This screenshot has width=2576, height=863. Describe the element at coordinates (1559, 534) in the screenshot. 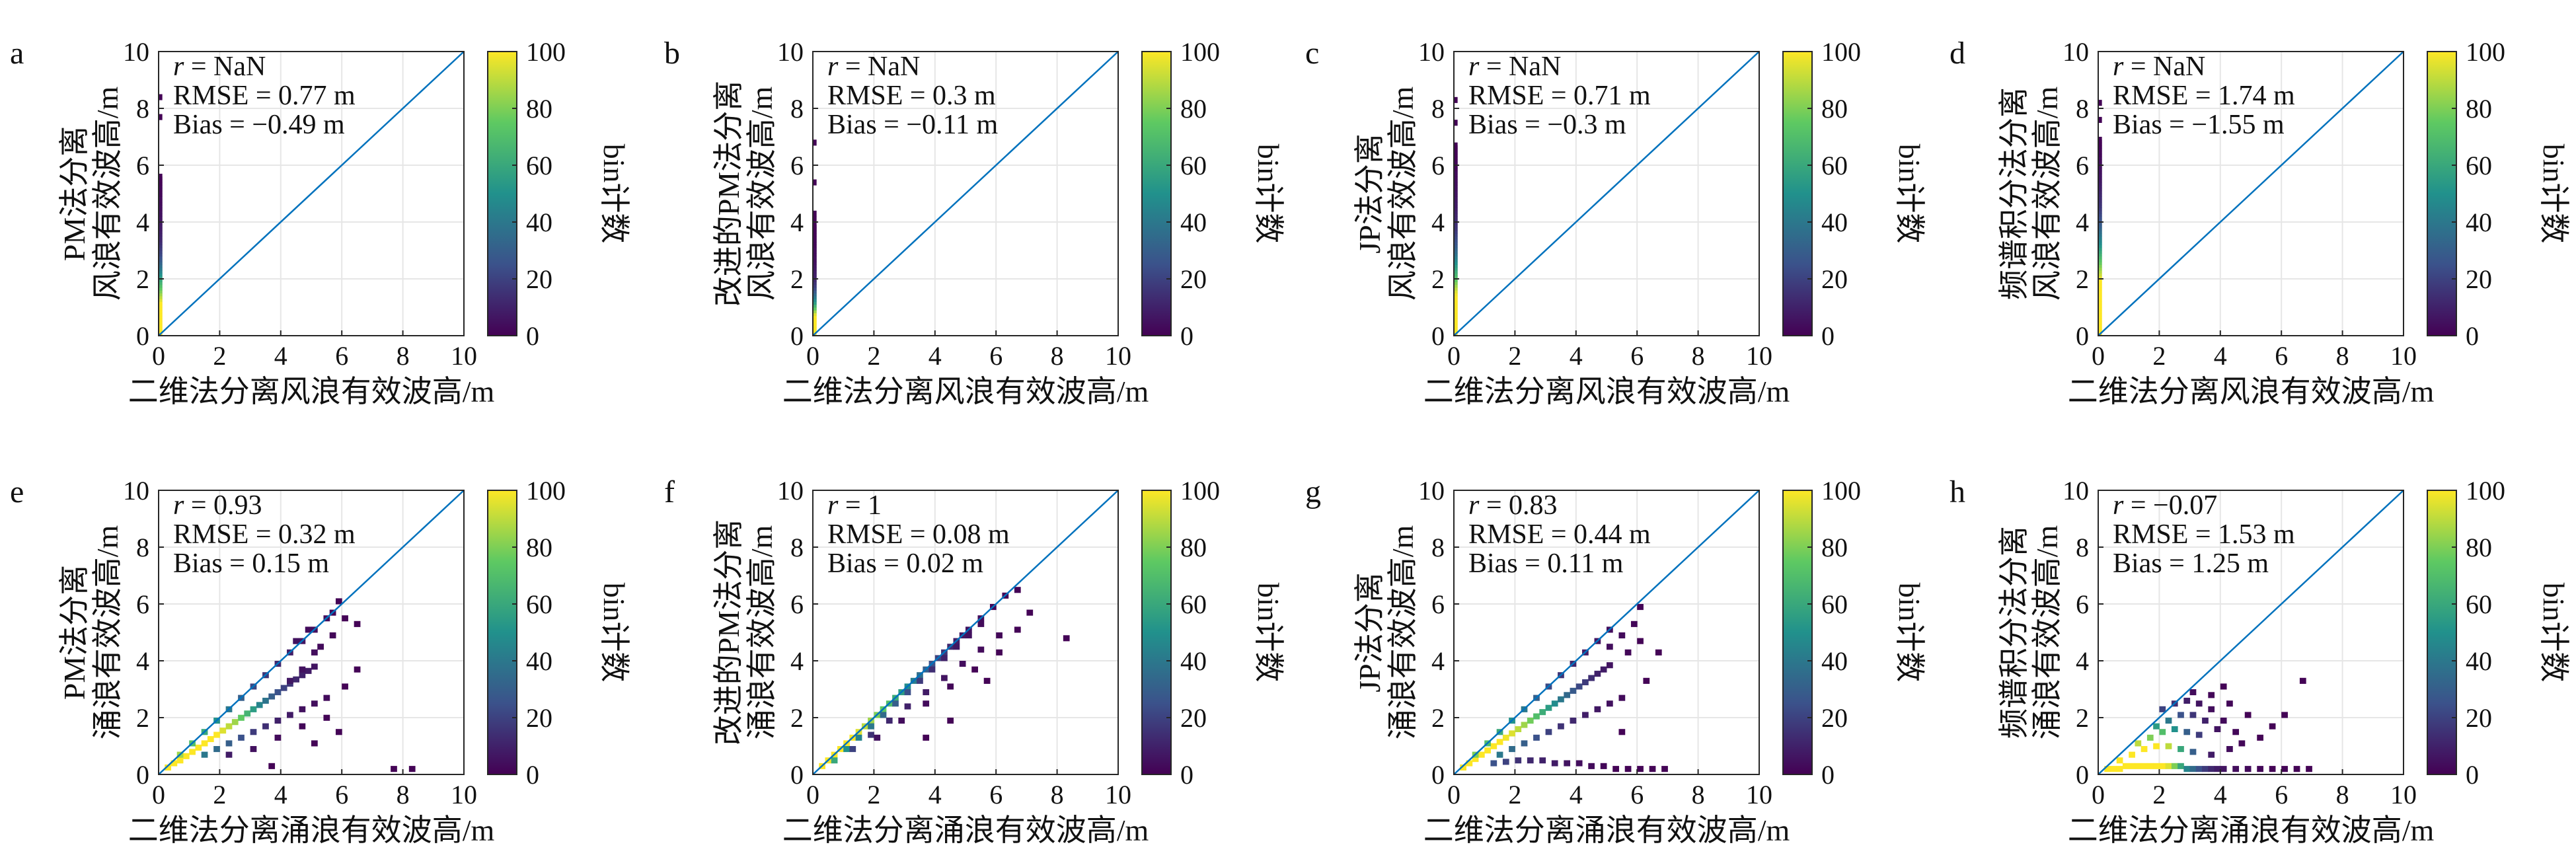

I see `stat-text: RMSE = 0.44 m` at that location.